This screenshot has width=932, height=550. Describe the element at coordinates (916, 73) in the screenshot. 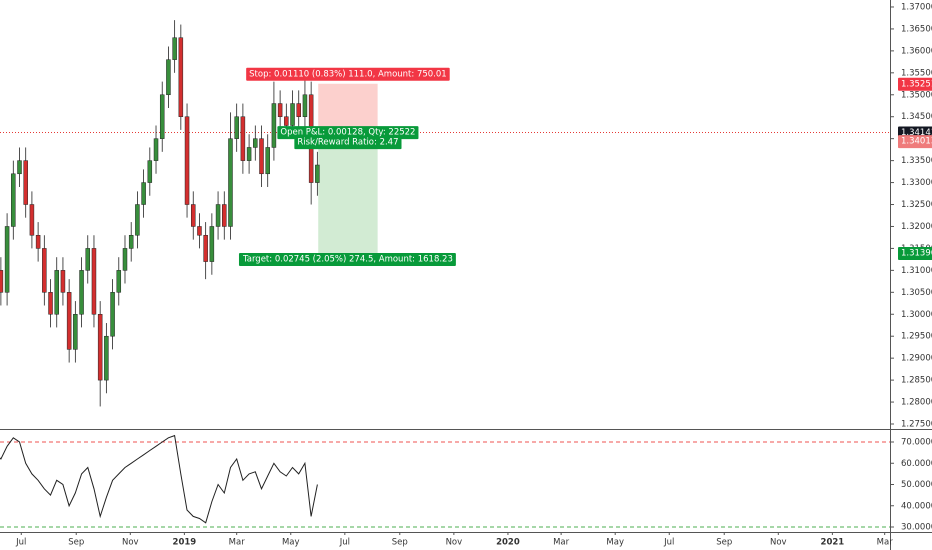

I see `y-tick-label: 1.35500` at that location.